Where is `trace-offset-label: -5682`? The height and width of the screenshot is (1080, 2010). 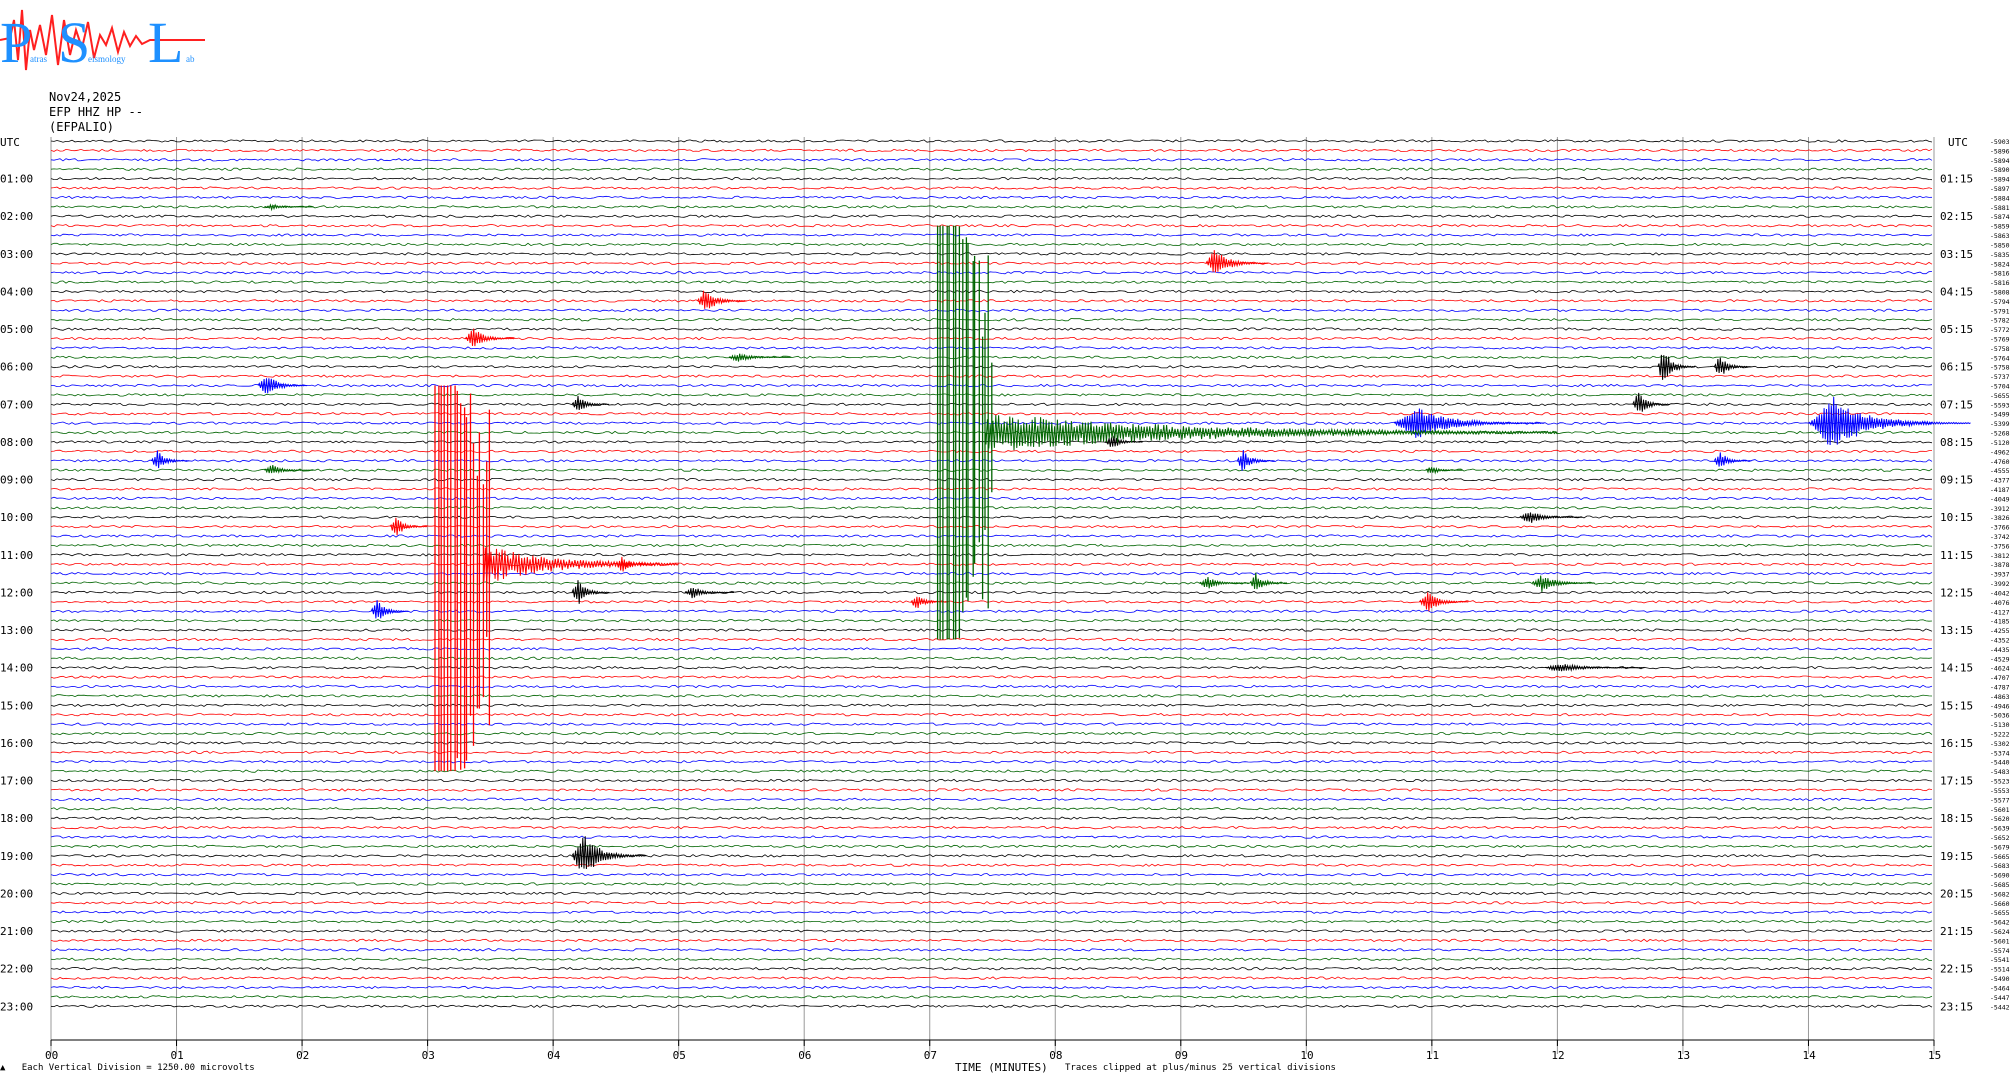
trace-offset-label: -5682 is located at coordinates (2000, 894).